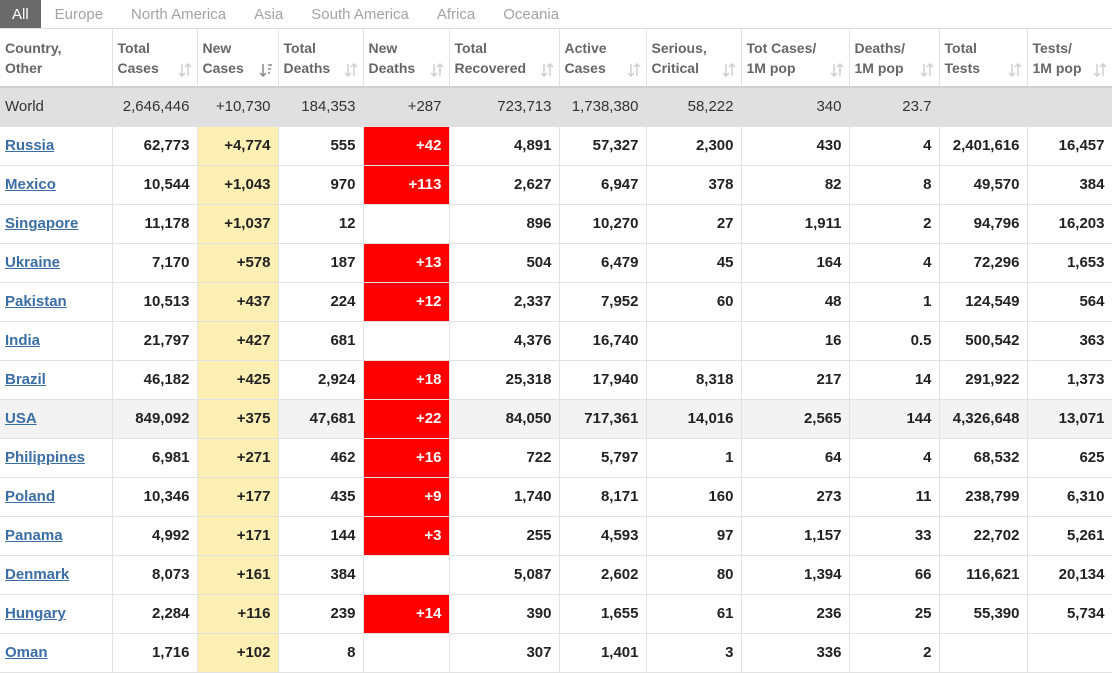  I want to click on tab-asia: Asia, so click(269, 14).